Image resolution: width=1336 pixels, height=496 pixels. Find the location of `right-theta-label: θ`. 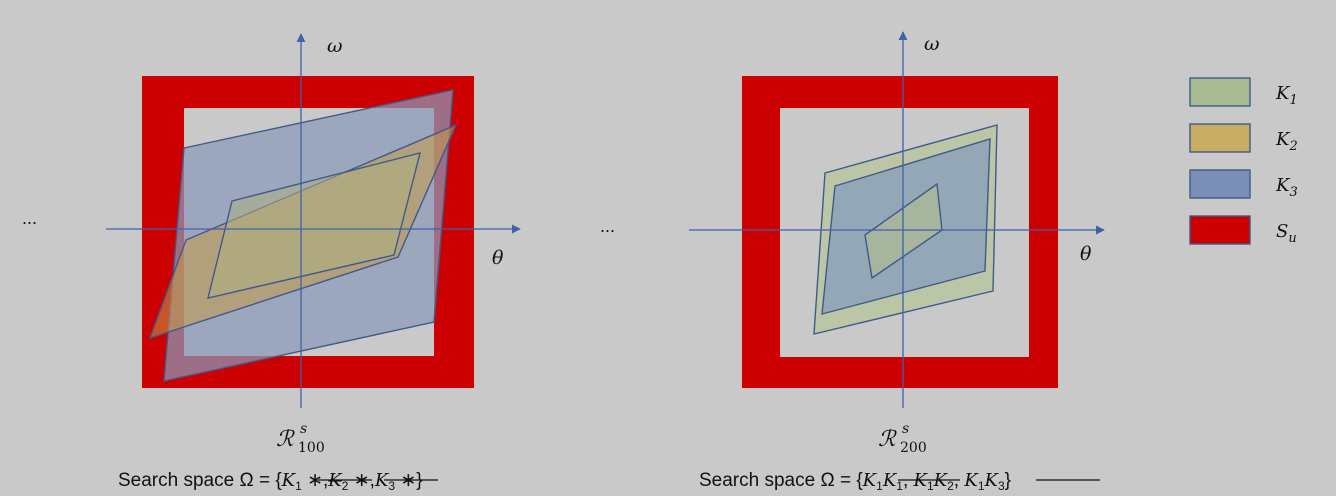

right-theta-label: θ is located at coordinates (1086, 254).